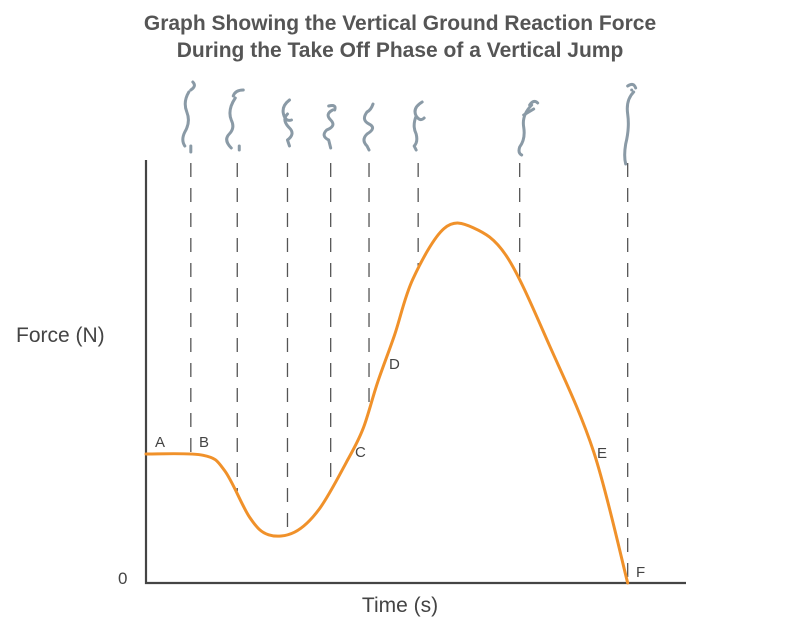 This screenshot has height=620, width=800. What do you see at coordinates (640, 572) in the screenshot?
I see `point-label-f: F` at bounding box center [640, 572].